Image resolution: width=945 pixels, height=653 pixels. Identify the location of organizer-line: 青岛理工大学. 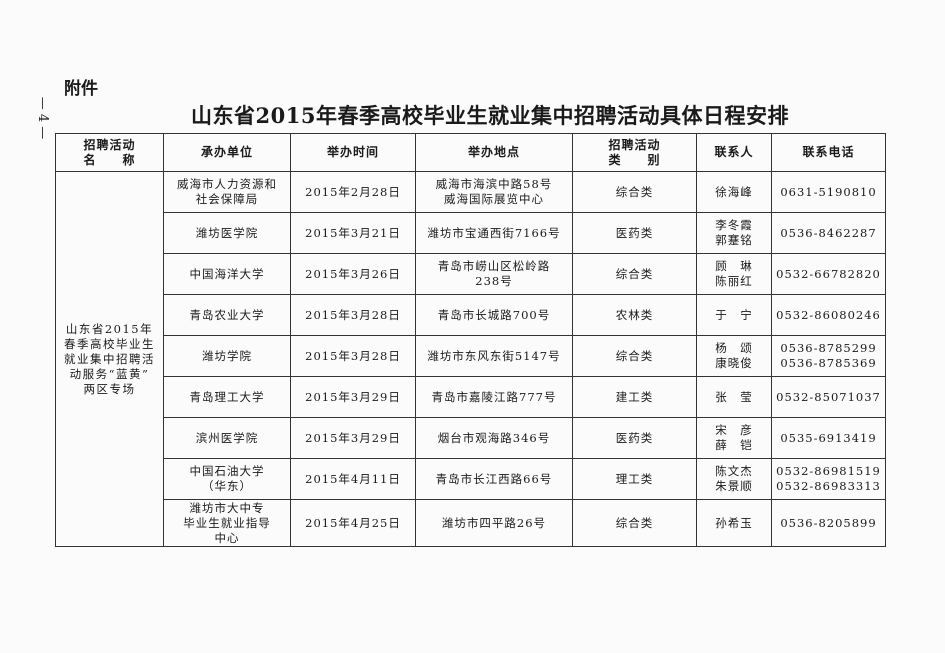
(227, 396).